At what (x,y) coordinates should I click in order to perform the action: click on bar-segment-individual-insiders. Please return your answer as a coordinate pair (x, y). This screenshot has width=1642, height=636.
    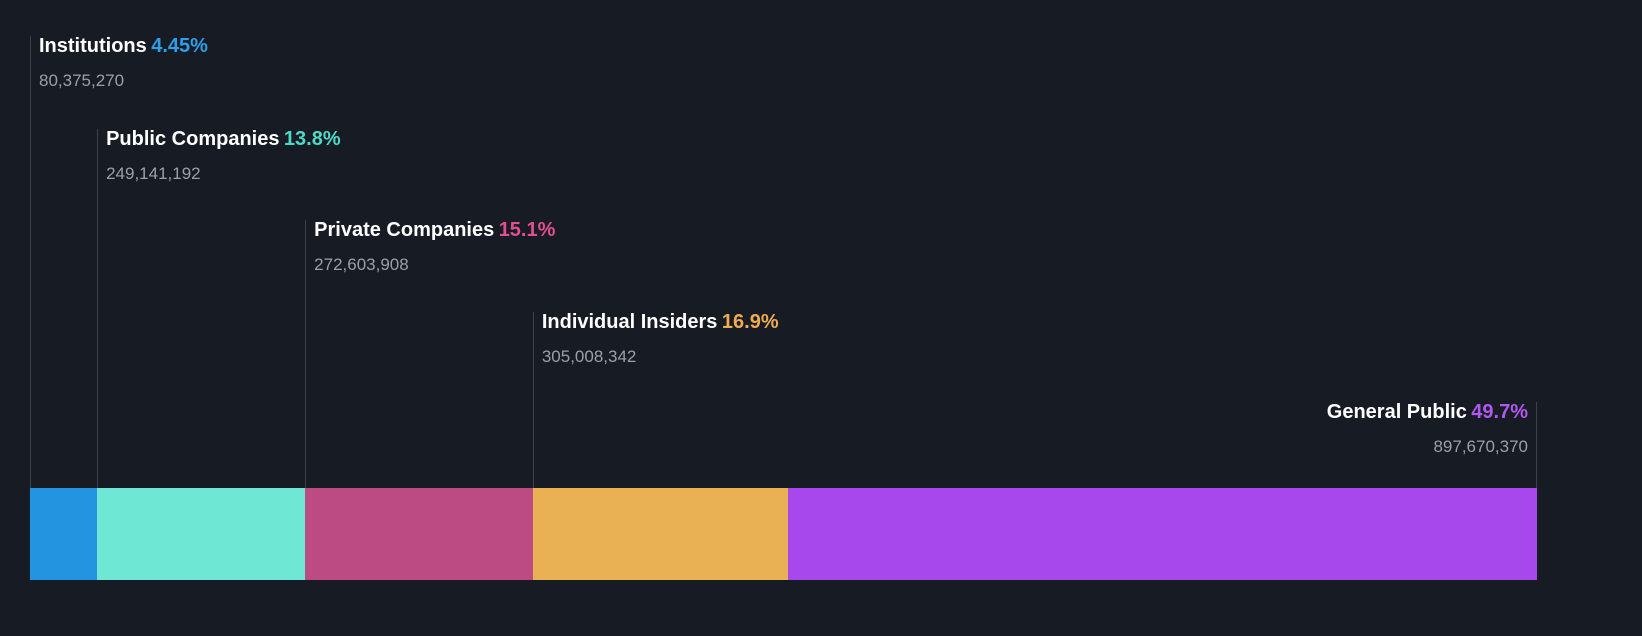
    Looking at the image, I should click on (660, 534).